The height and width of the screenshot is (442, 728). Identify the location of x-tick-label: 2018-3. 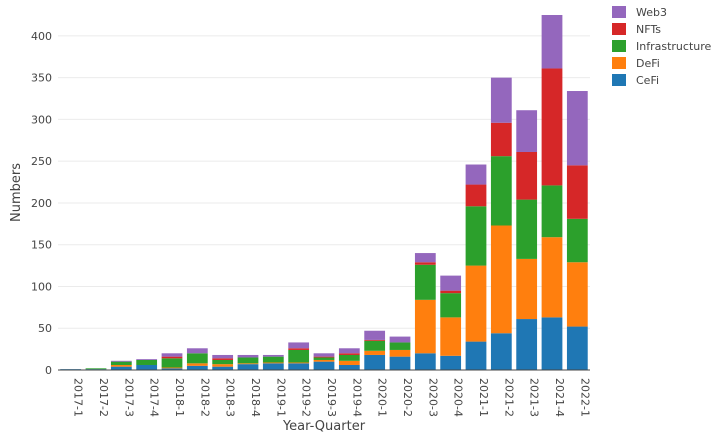
(230, 397).